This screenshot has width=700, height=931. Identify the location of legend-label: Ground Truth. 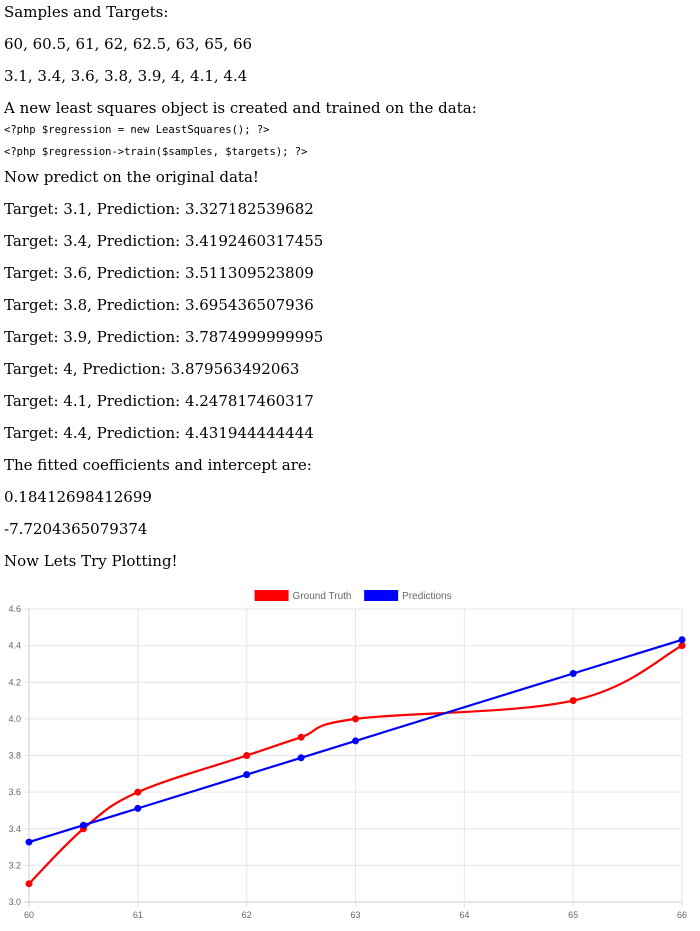
(322, 596).